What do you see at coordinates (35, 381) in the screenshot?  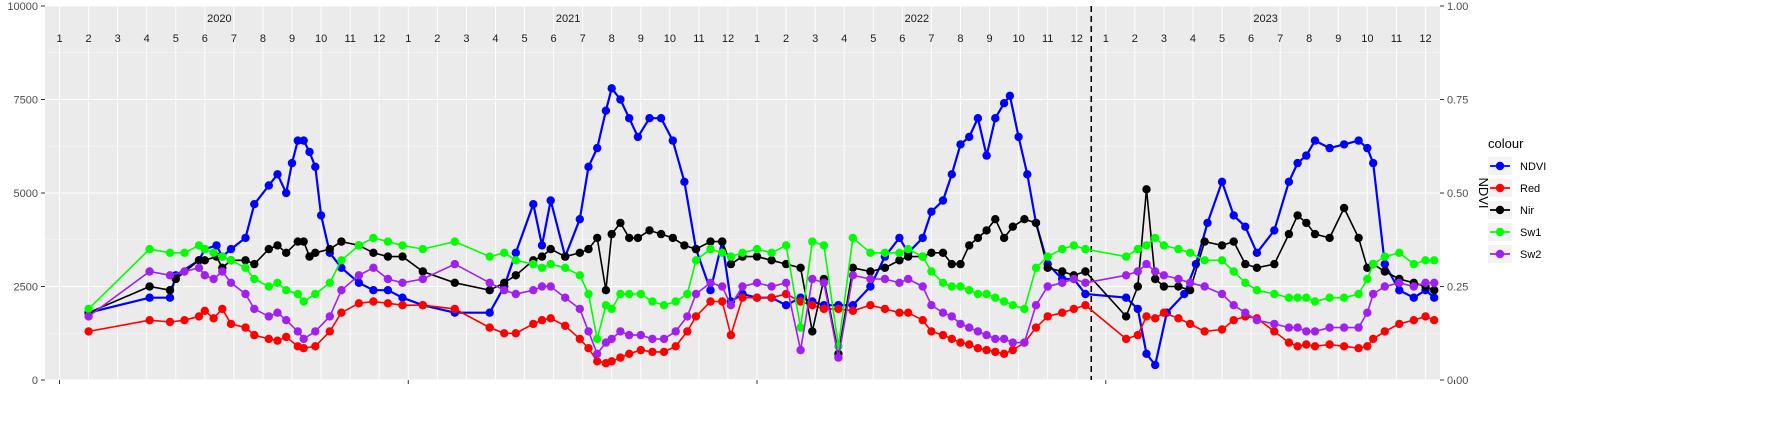 I see `left-axis-tick-label: 0` at bounding box center [35, 381].